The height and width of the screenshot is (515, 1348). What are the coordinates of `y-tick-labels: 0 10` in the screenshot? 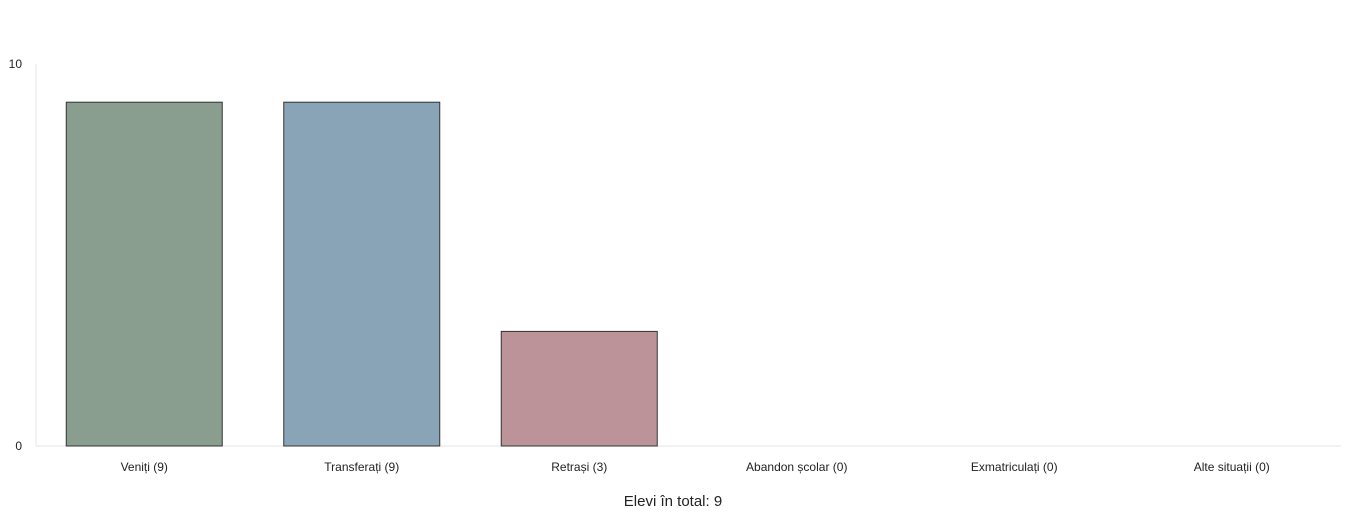 It's located at (16, 255).